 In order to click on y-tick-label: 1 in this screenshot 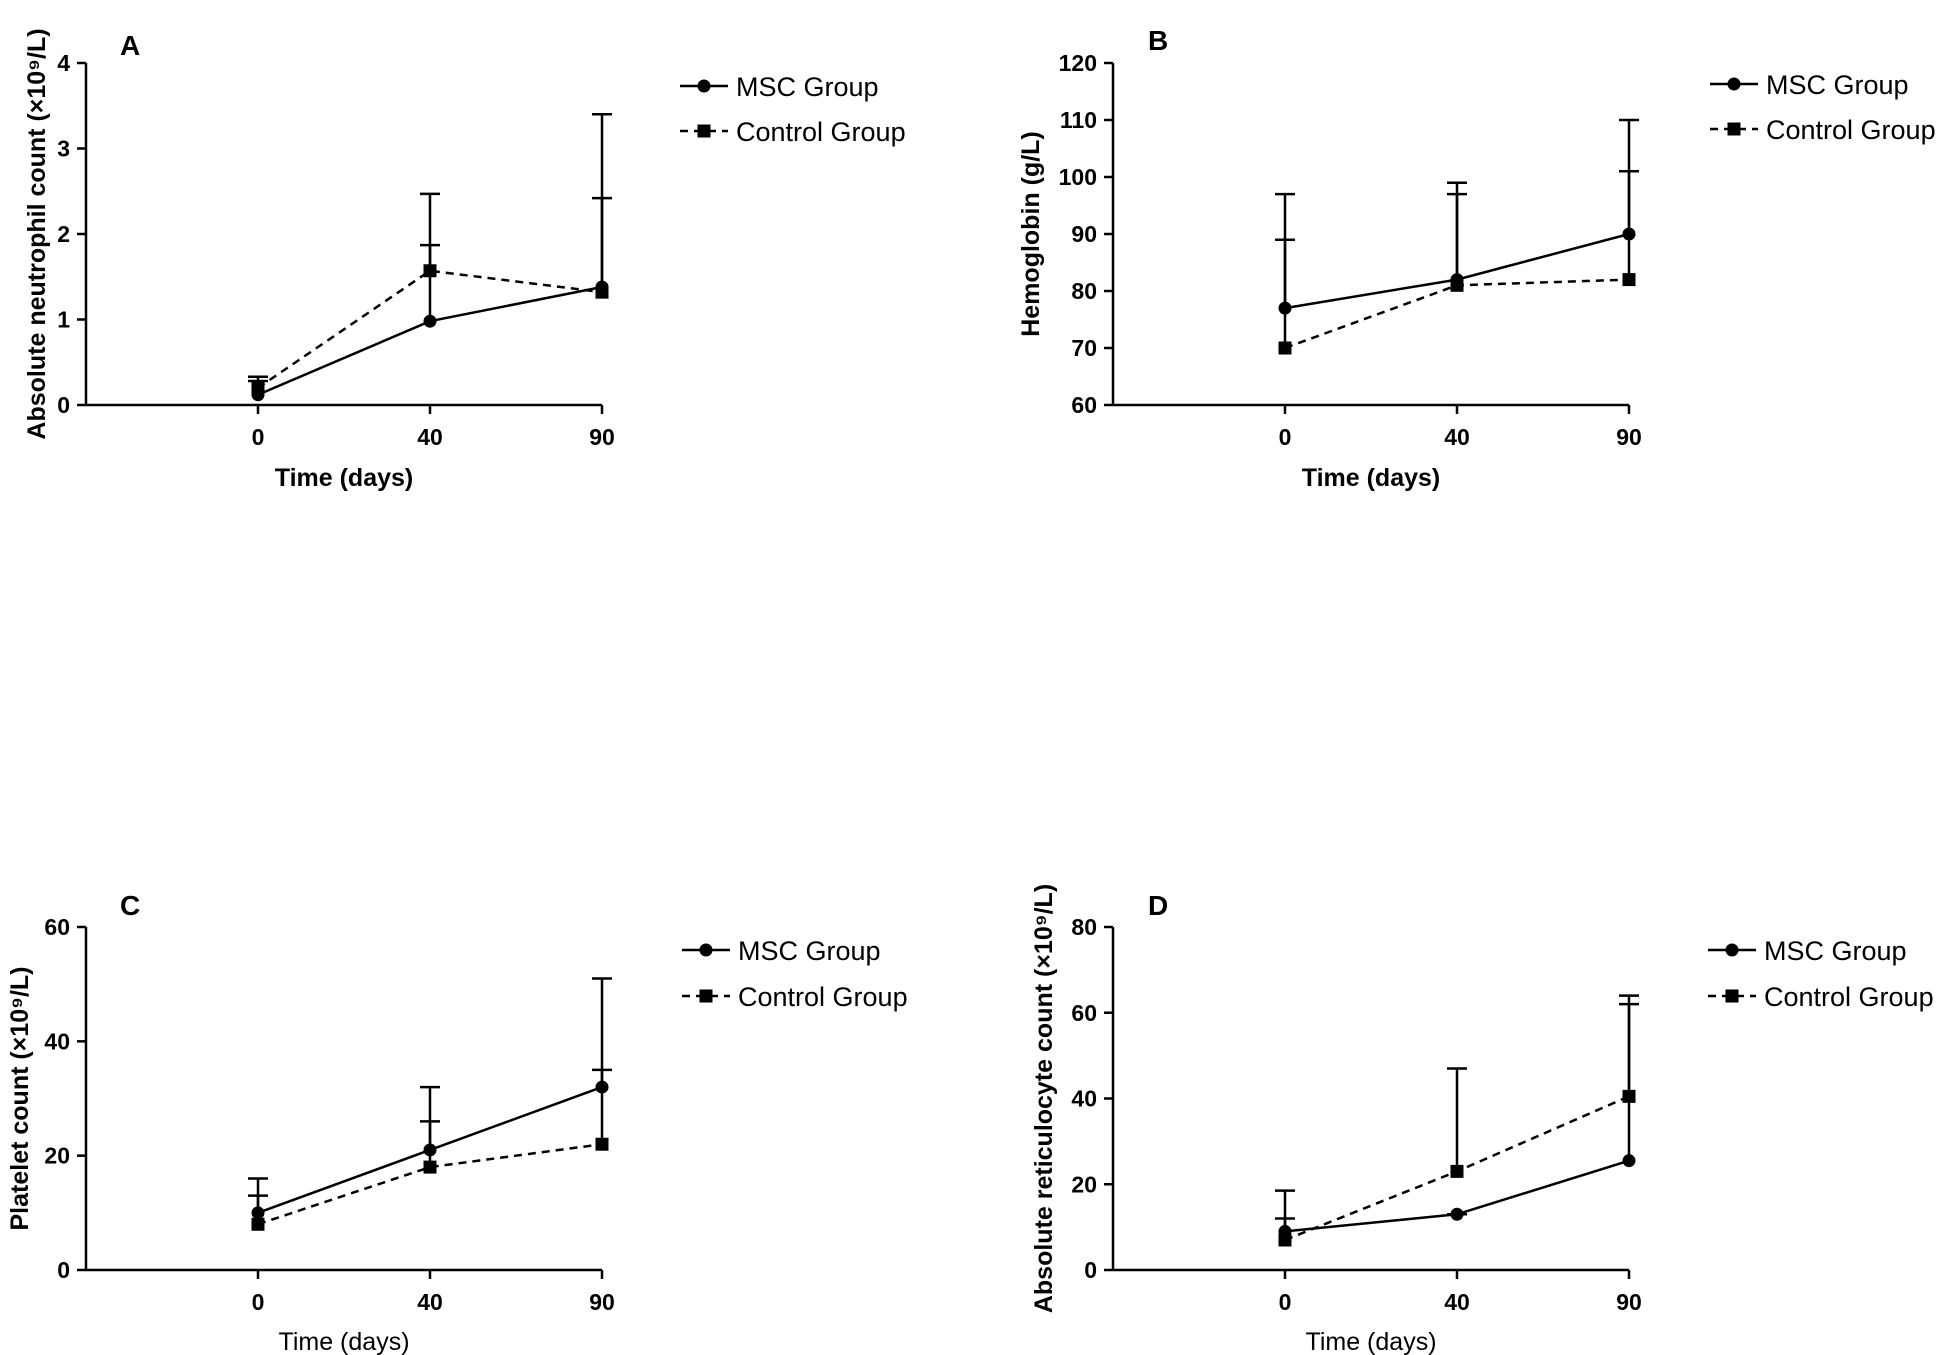, I will do `click(63, 320)`.